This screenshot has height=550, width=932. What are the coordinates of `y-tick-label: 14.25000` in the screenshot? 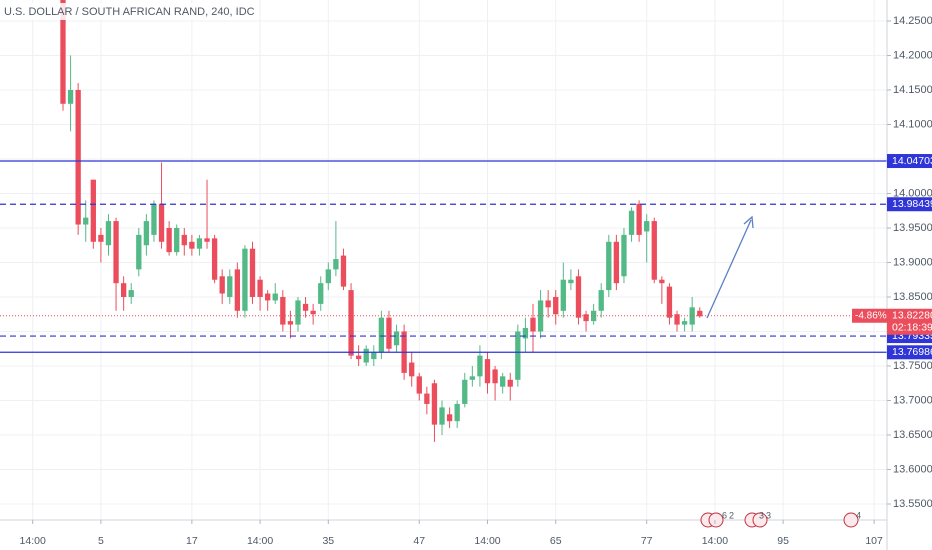 It's located at (912, 21).